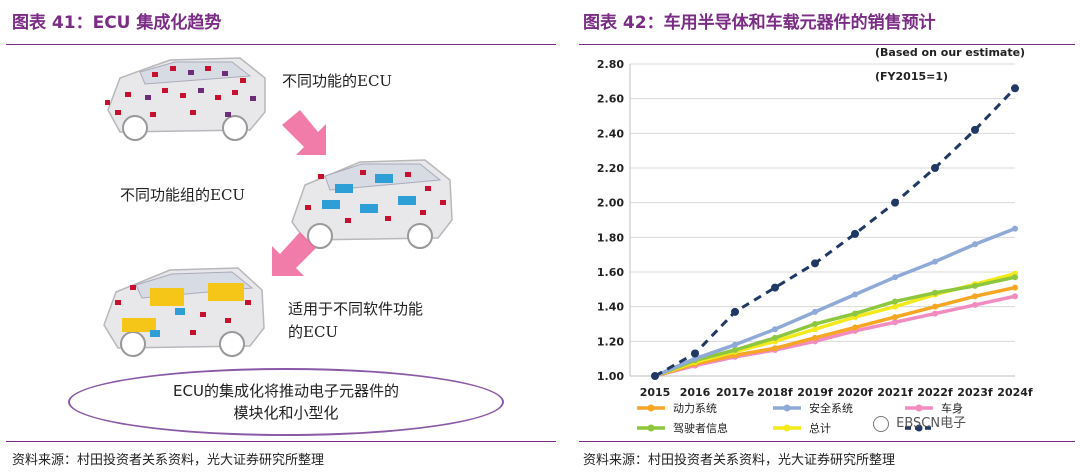 The image size is (1080, 473). Describe the element at coordinates (952, 408) in the screenshot. I see `legend-label: 车身` at that location.